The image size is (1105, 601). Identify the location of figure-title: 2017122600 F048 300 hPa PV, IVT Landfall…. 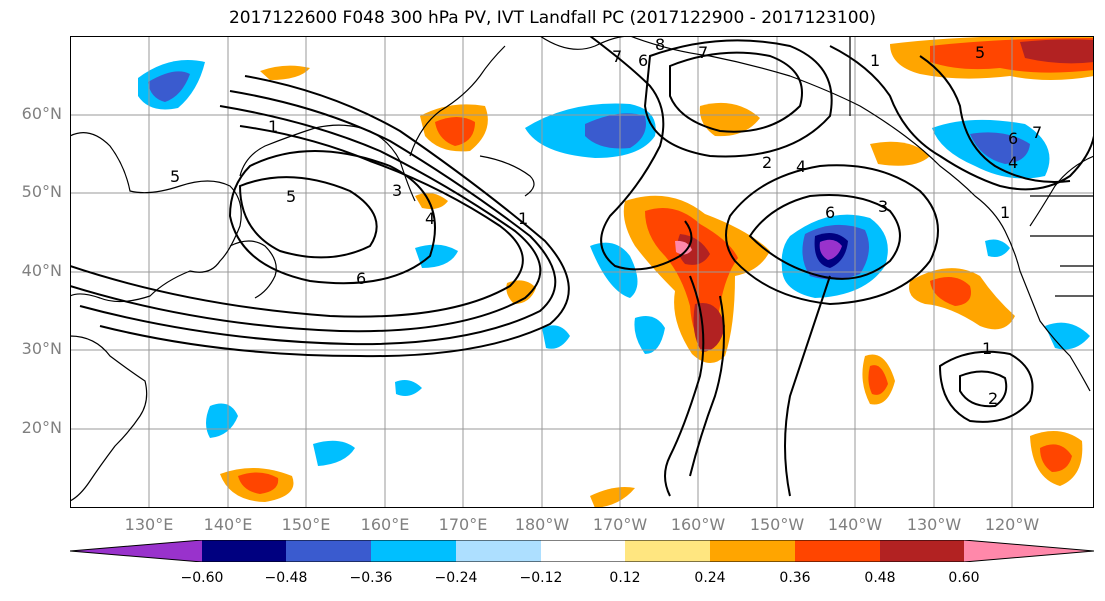
(552, 18).